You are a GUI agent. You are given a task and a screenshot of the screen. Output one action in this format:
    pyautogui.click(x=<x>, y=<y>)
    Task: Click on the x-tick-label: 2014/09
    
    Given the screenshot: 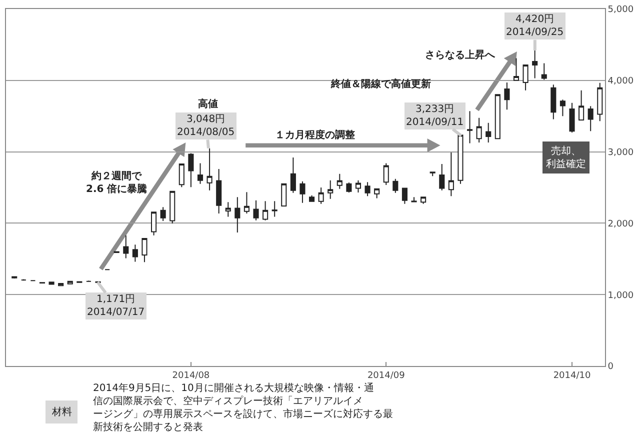 What is the action you would take?
    pyautogui.click(x=386, y=375)
    